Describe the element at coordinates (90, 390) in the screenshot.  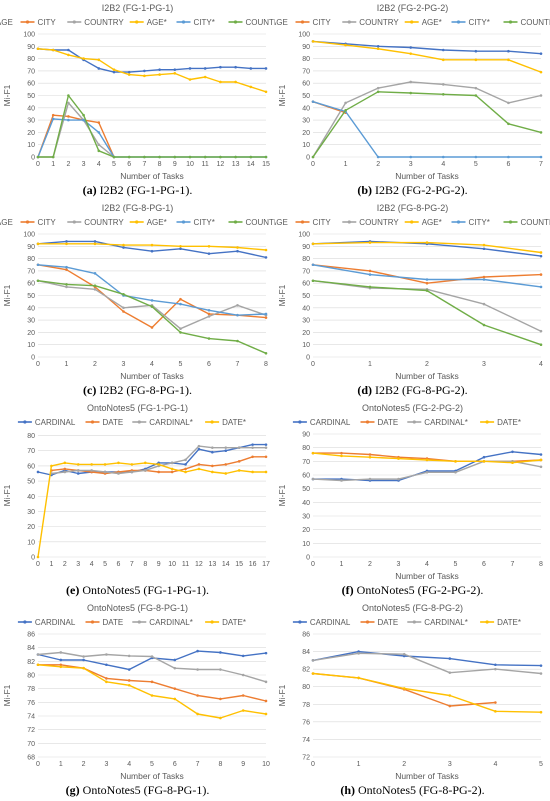
I see `caption-c-letter: (c)` at that location.